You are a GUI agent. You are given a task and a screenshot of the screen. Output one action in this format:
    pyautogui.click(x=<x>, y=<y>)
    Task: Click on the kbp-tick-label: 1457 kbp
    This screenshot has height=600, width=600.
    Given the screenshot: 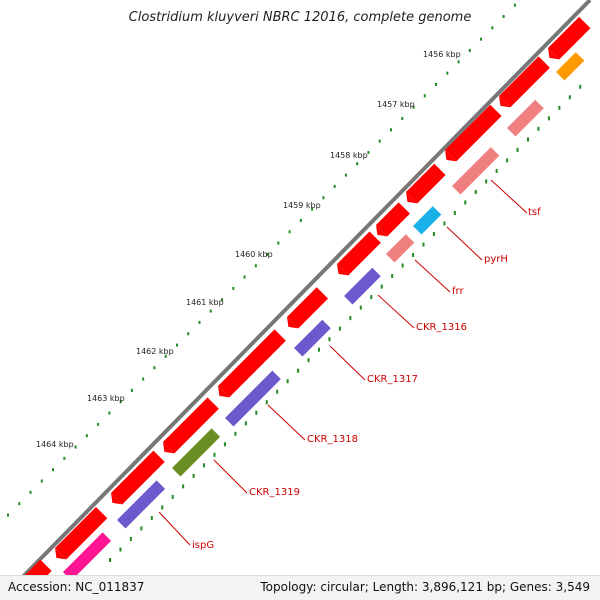 What is the action you would take?
    pyautogui.click(x=396, y=104)
    